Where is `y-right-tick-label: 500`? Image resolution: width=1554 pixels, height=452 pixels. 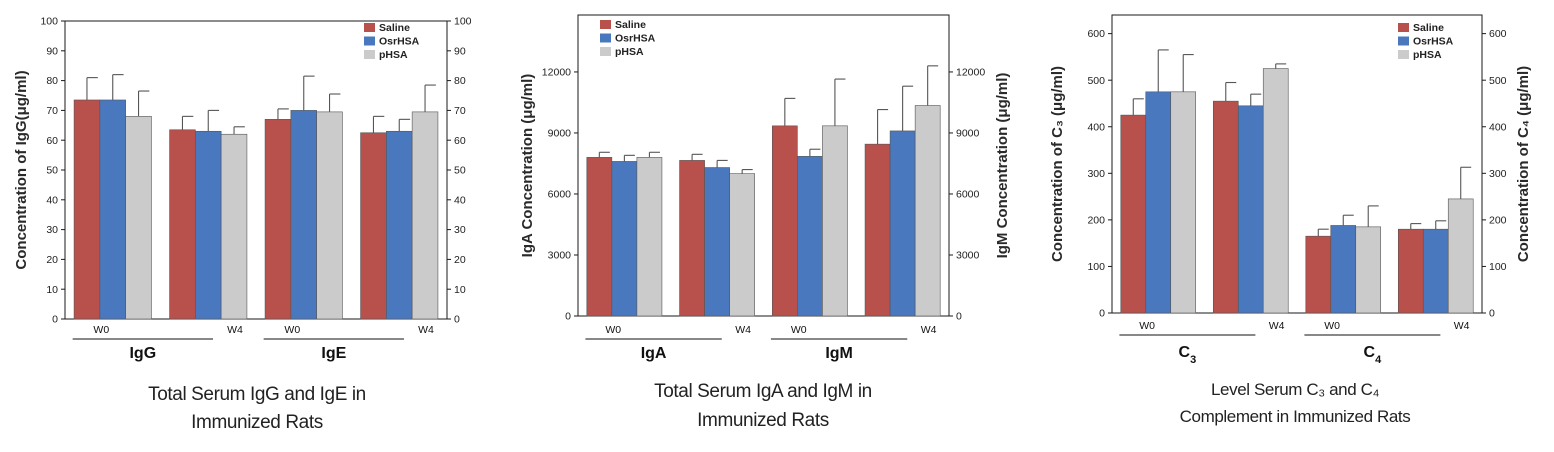 y-right-tick-label: 500 is located at coordinates (1498, 81).